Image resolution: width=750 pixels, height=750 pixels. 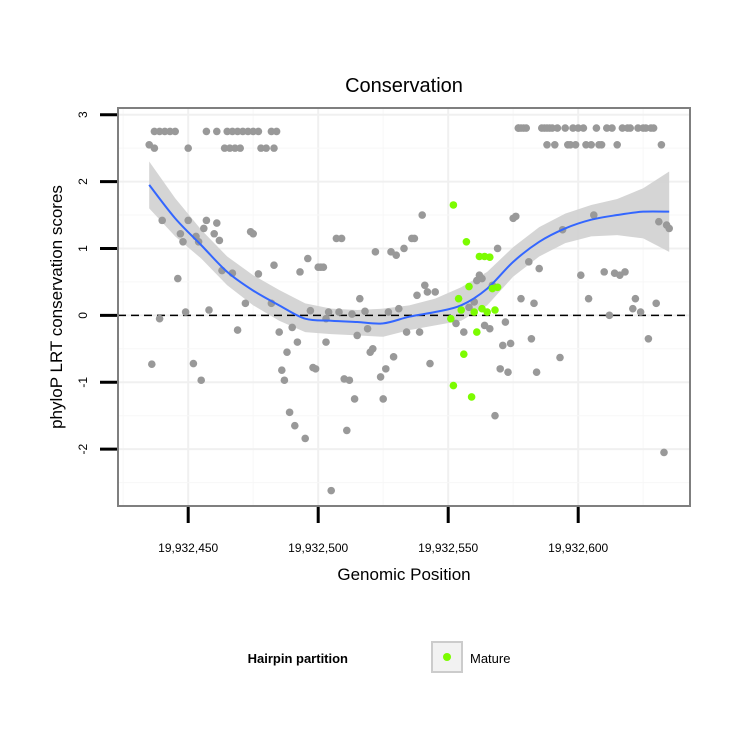 I want to click on smooth-line-layer, so click(x=409, y=254).